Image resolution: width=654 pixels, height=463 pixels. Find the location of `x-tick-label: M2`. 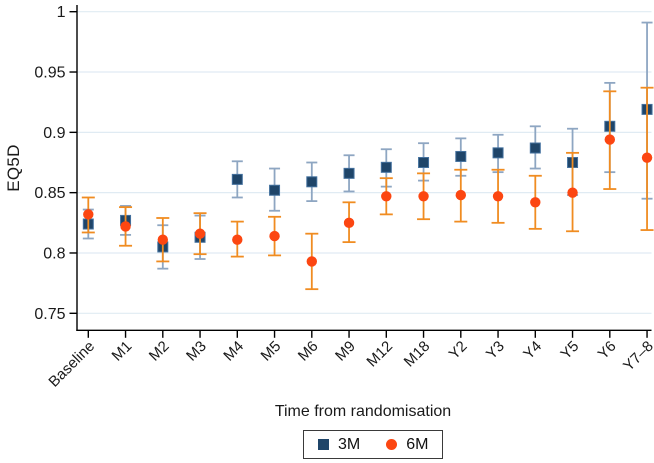

x-tick-label: M2 is located at coordinates (159, 351).